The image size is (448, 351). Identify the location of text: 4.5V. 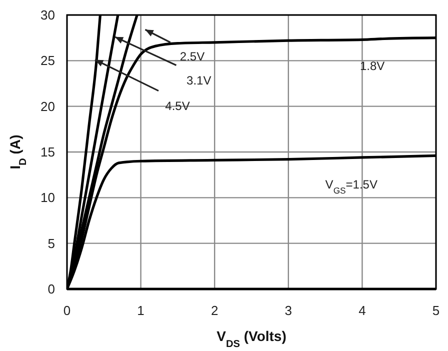
(177, 105).